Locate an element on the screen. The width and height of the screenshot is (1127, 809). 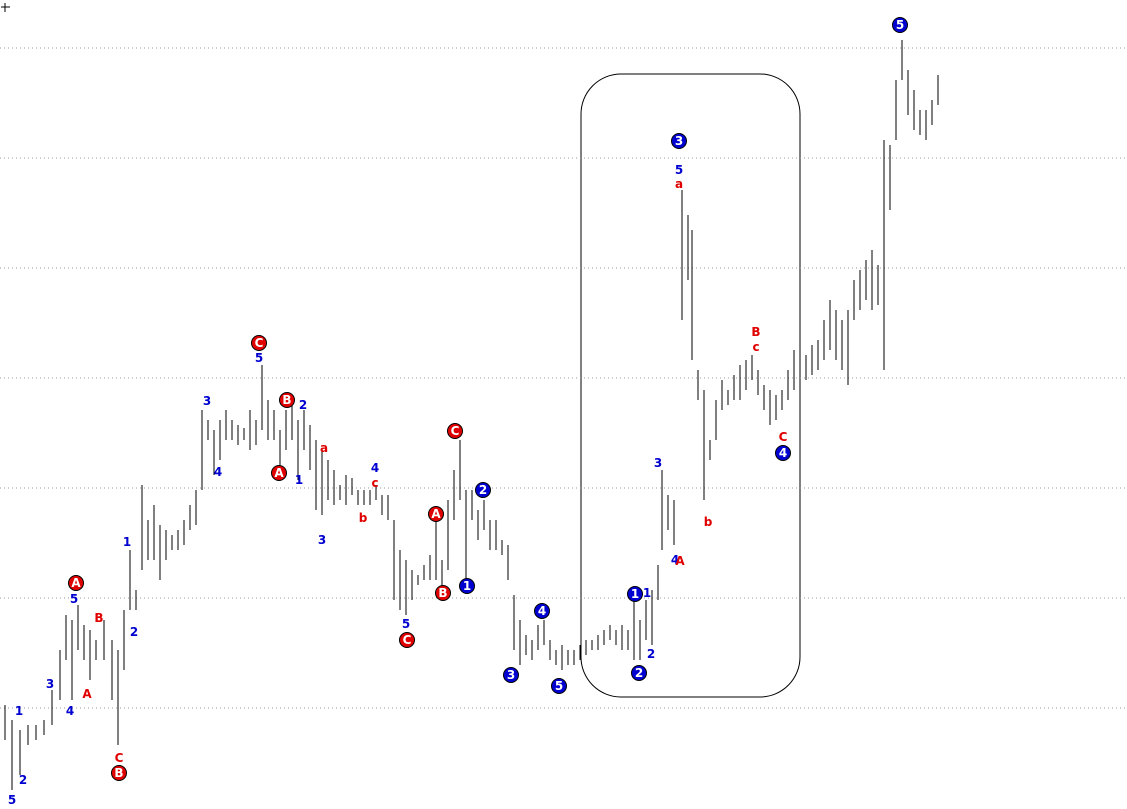
crosshair-icon is located at coordinates (5, 7).